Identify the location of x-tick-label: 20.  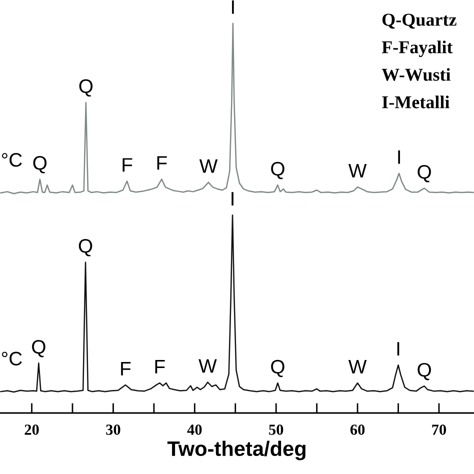
(31, 429).